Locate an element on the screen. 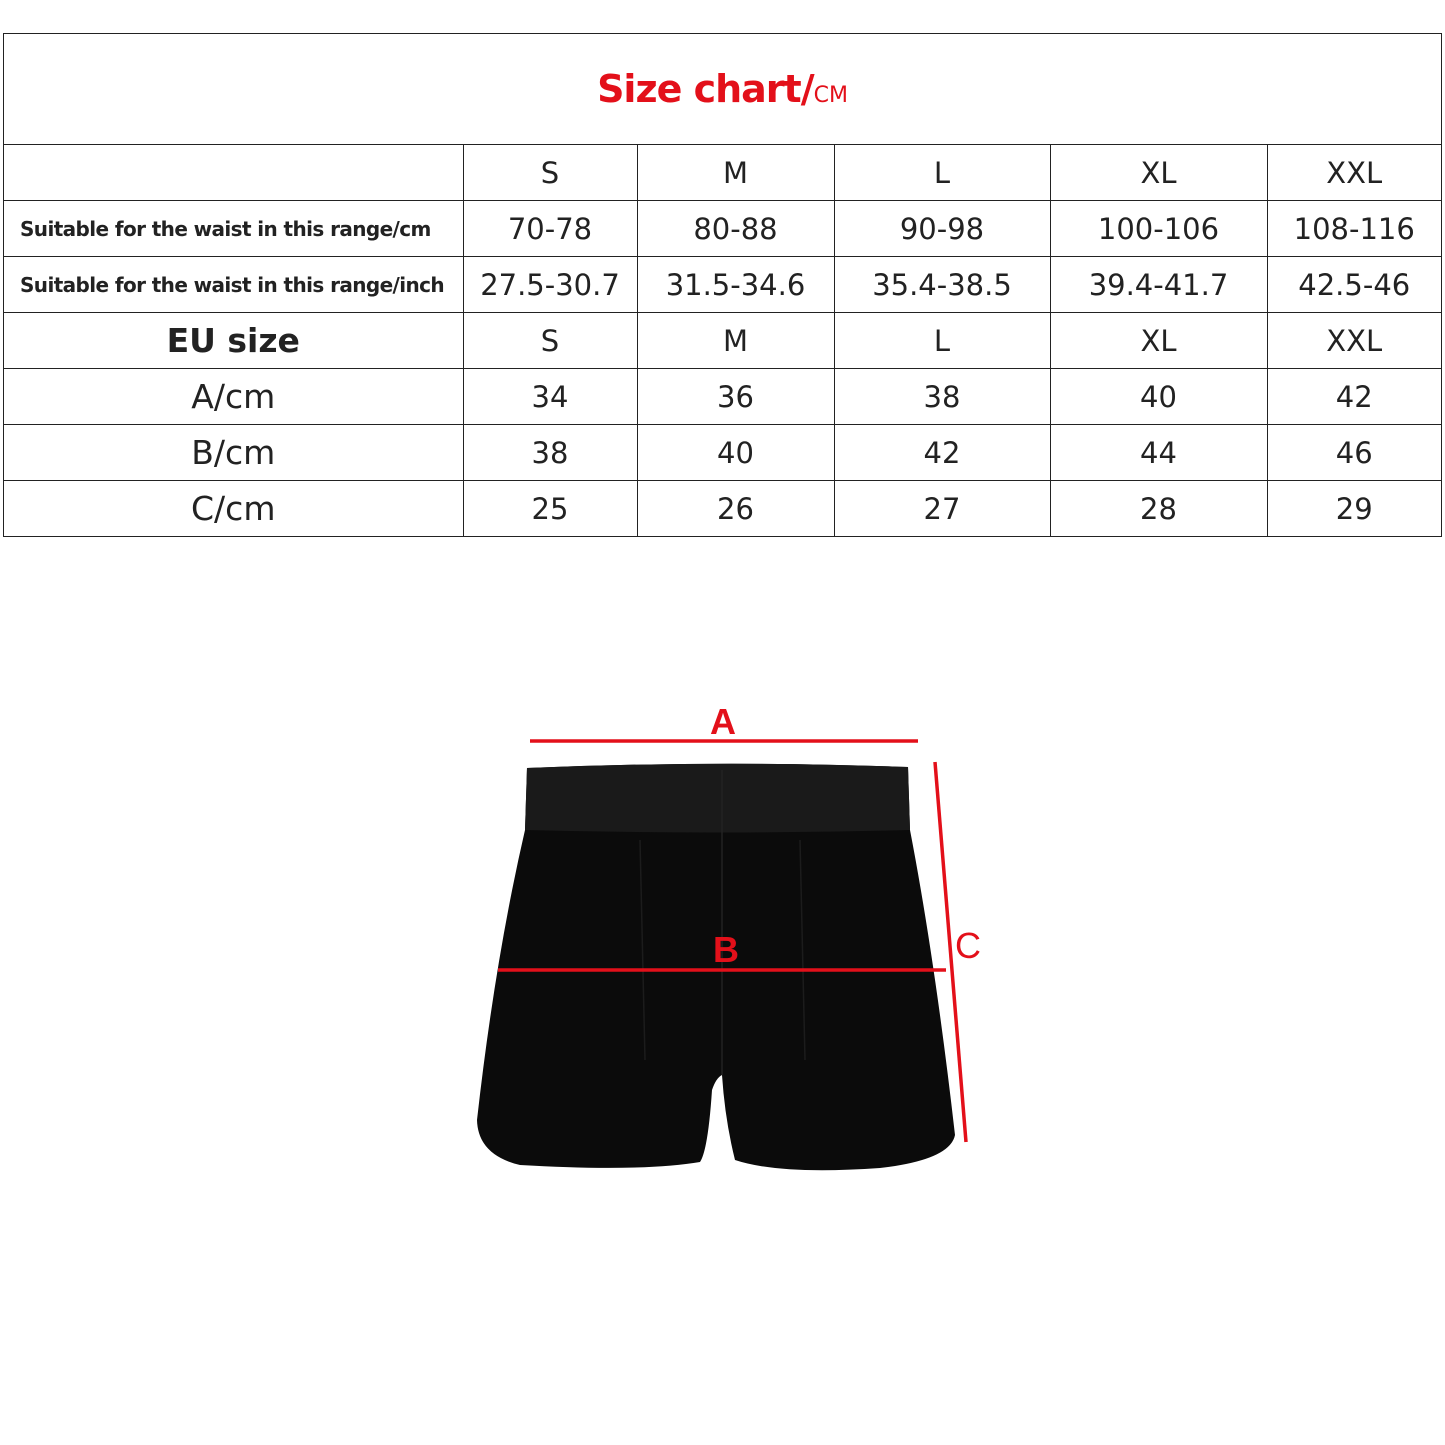 This screenshot has height=1445, width=1445. row-label: A/cm is located at coordinates (234, 396).